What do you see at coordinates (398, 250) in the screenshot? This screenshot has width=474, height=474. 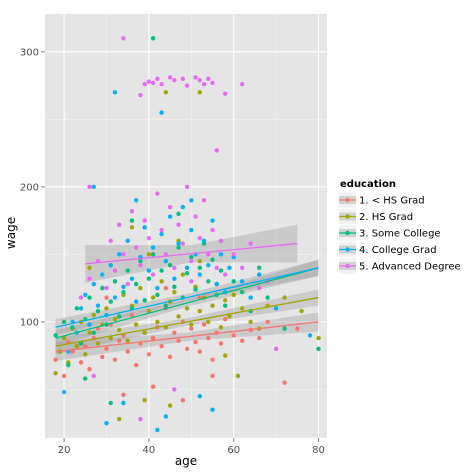 I see `legend-label: 4. College Grad` at bounding box center [398, 250].